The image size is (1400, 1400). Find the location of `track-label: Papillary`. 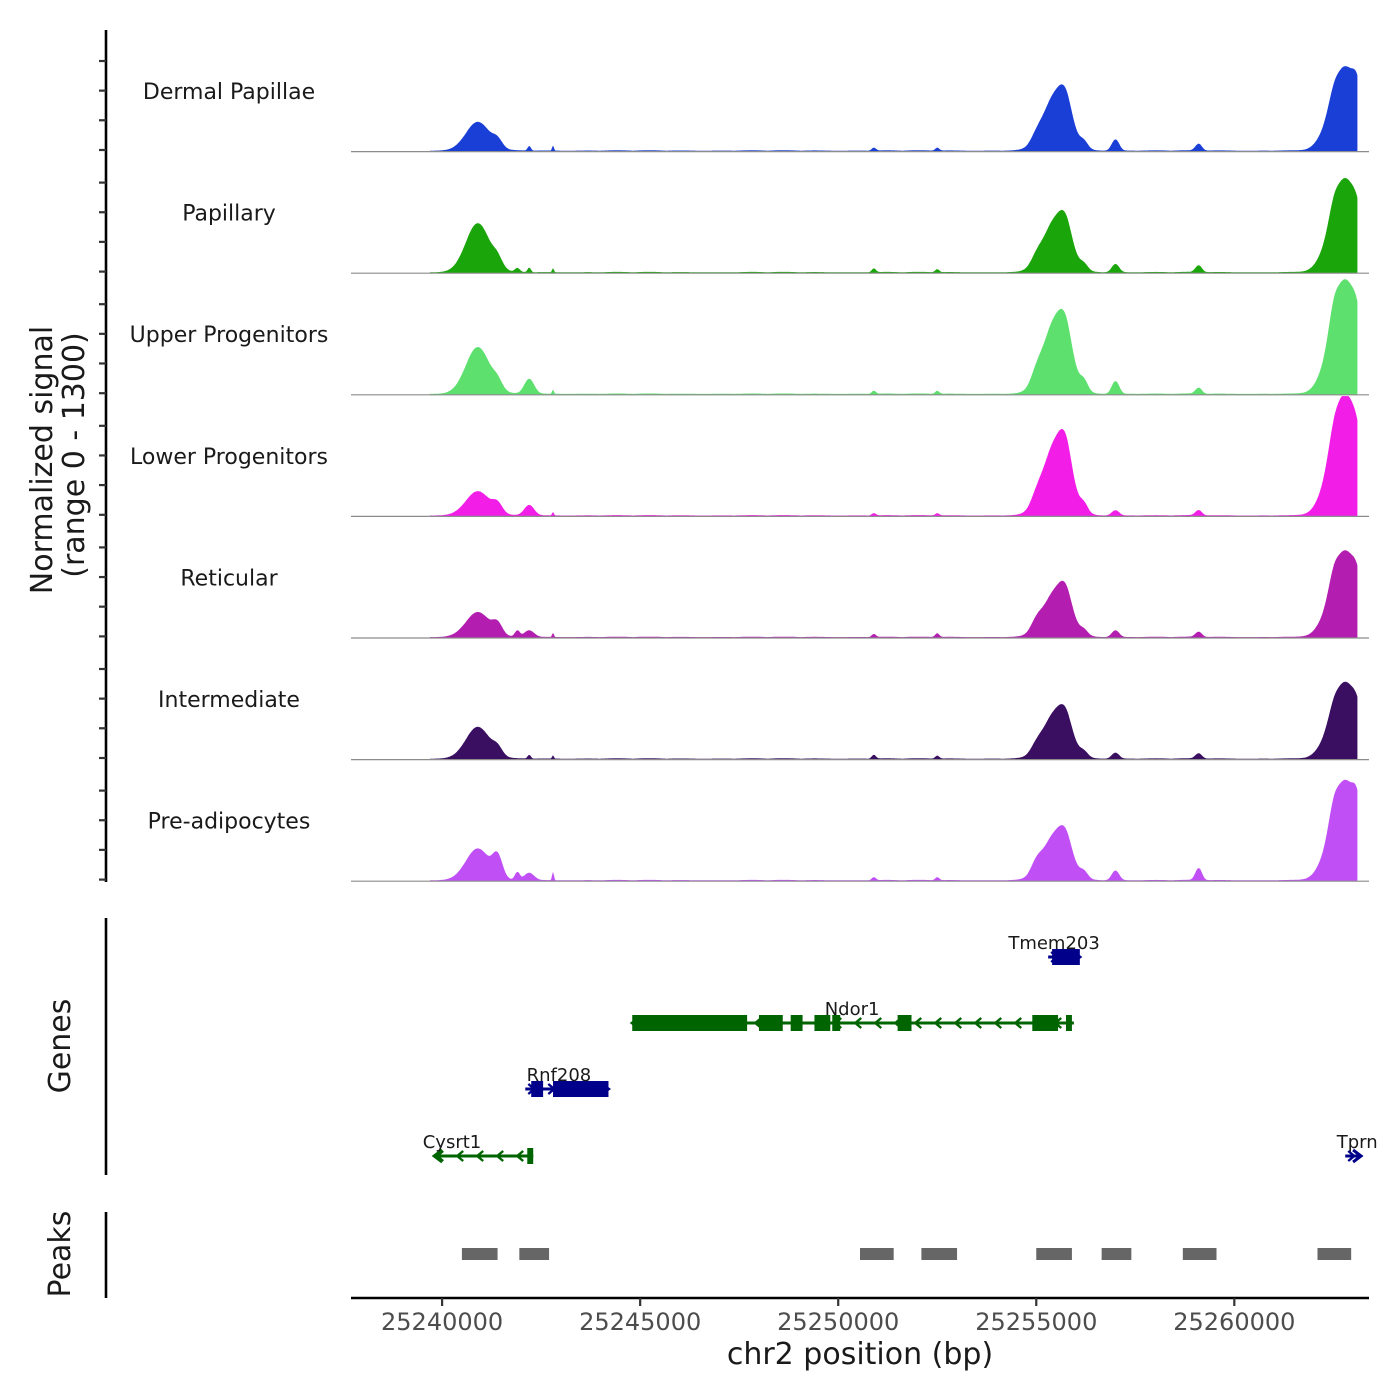

track-label: Papillary is located at coordinates (229, 214).